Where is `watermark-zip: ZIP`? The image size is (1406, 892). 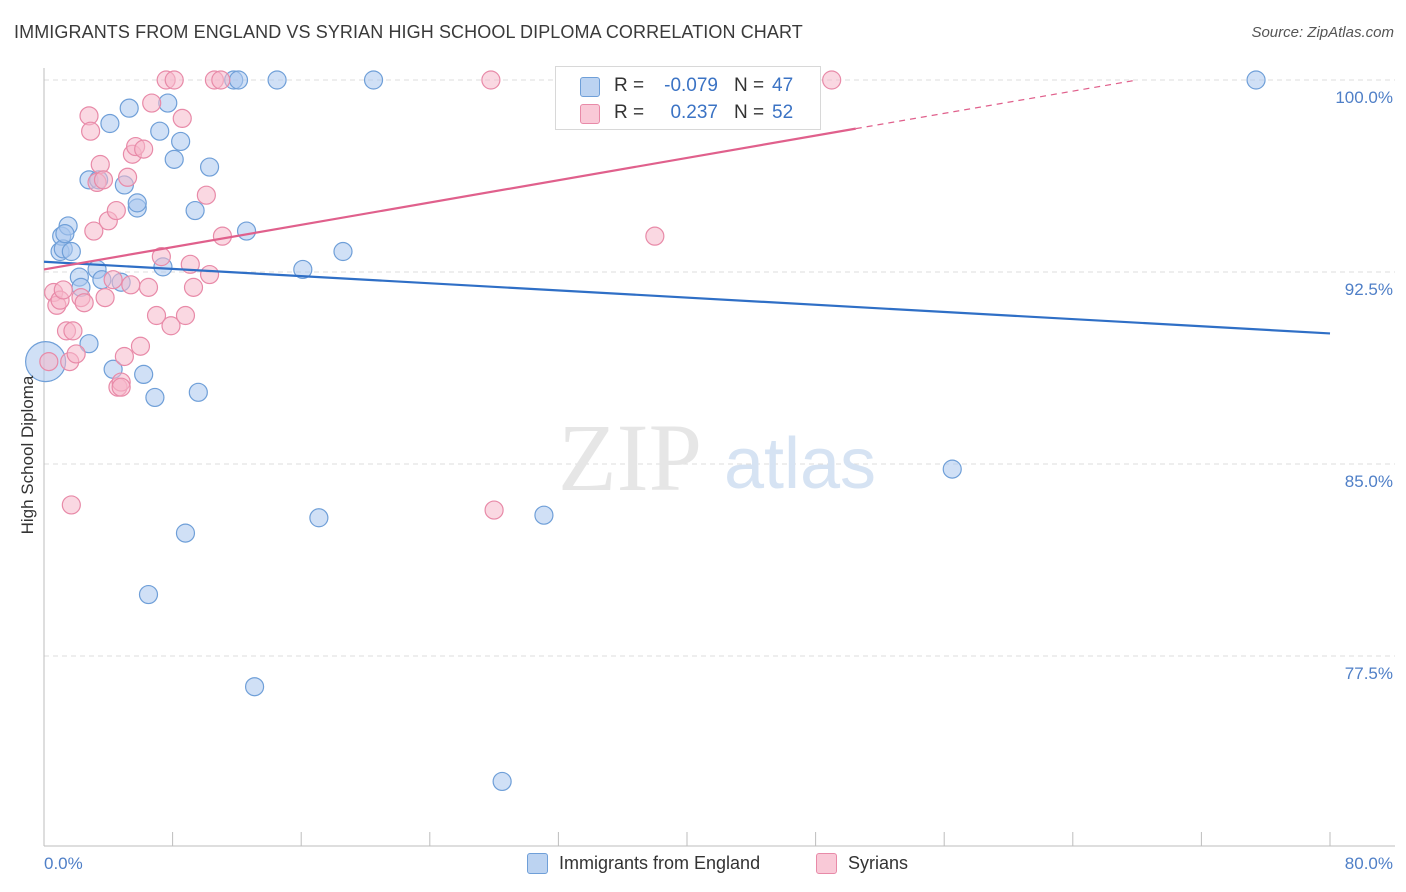 watermark-zip: ZIP is located at coordinates (630, 457).